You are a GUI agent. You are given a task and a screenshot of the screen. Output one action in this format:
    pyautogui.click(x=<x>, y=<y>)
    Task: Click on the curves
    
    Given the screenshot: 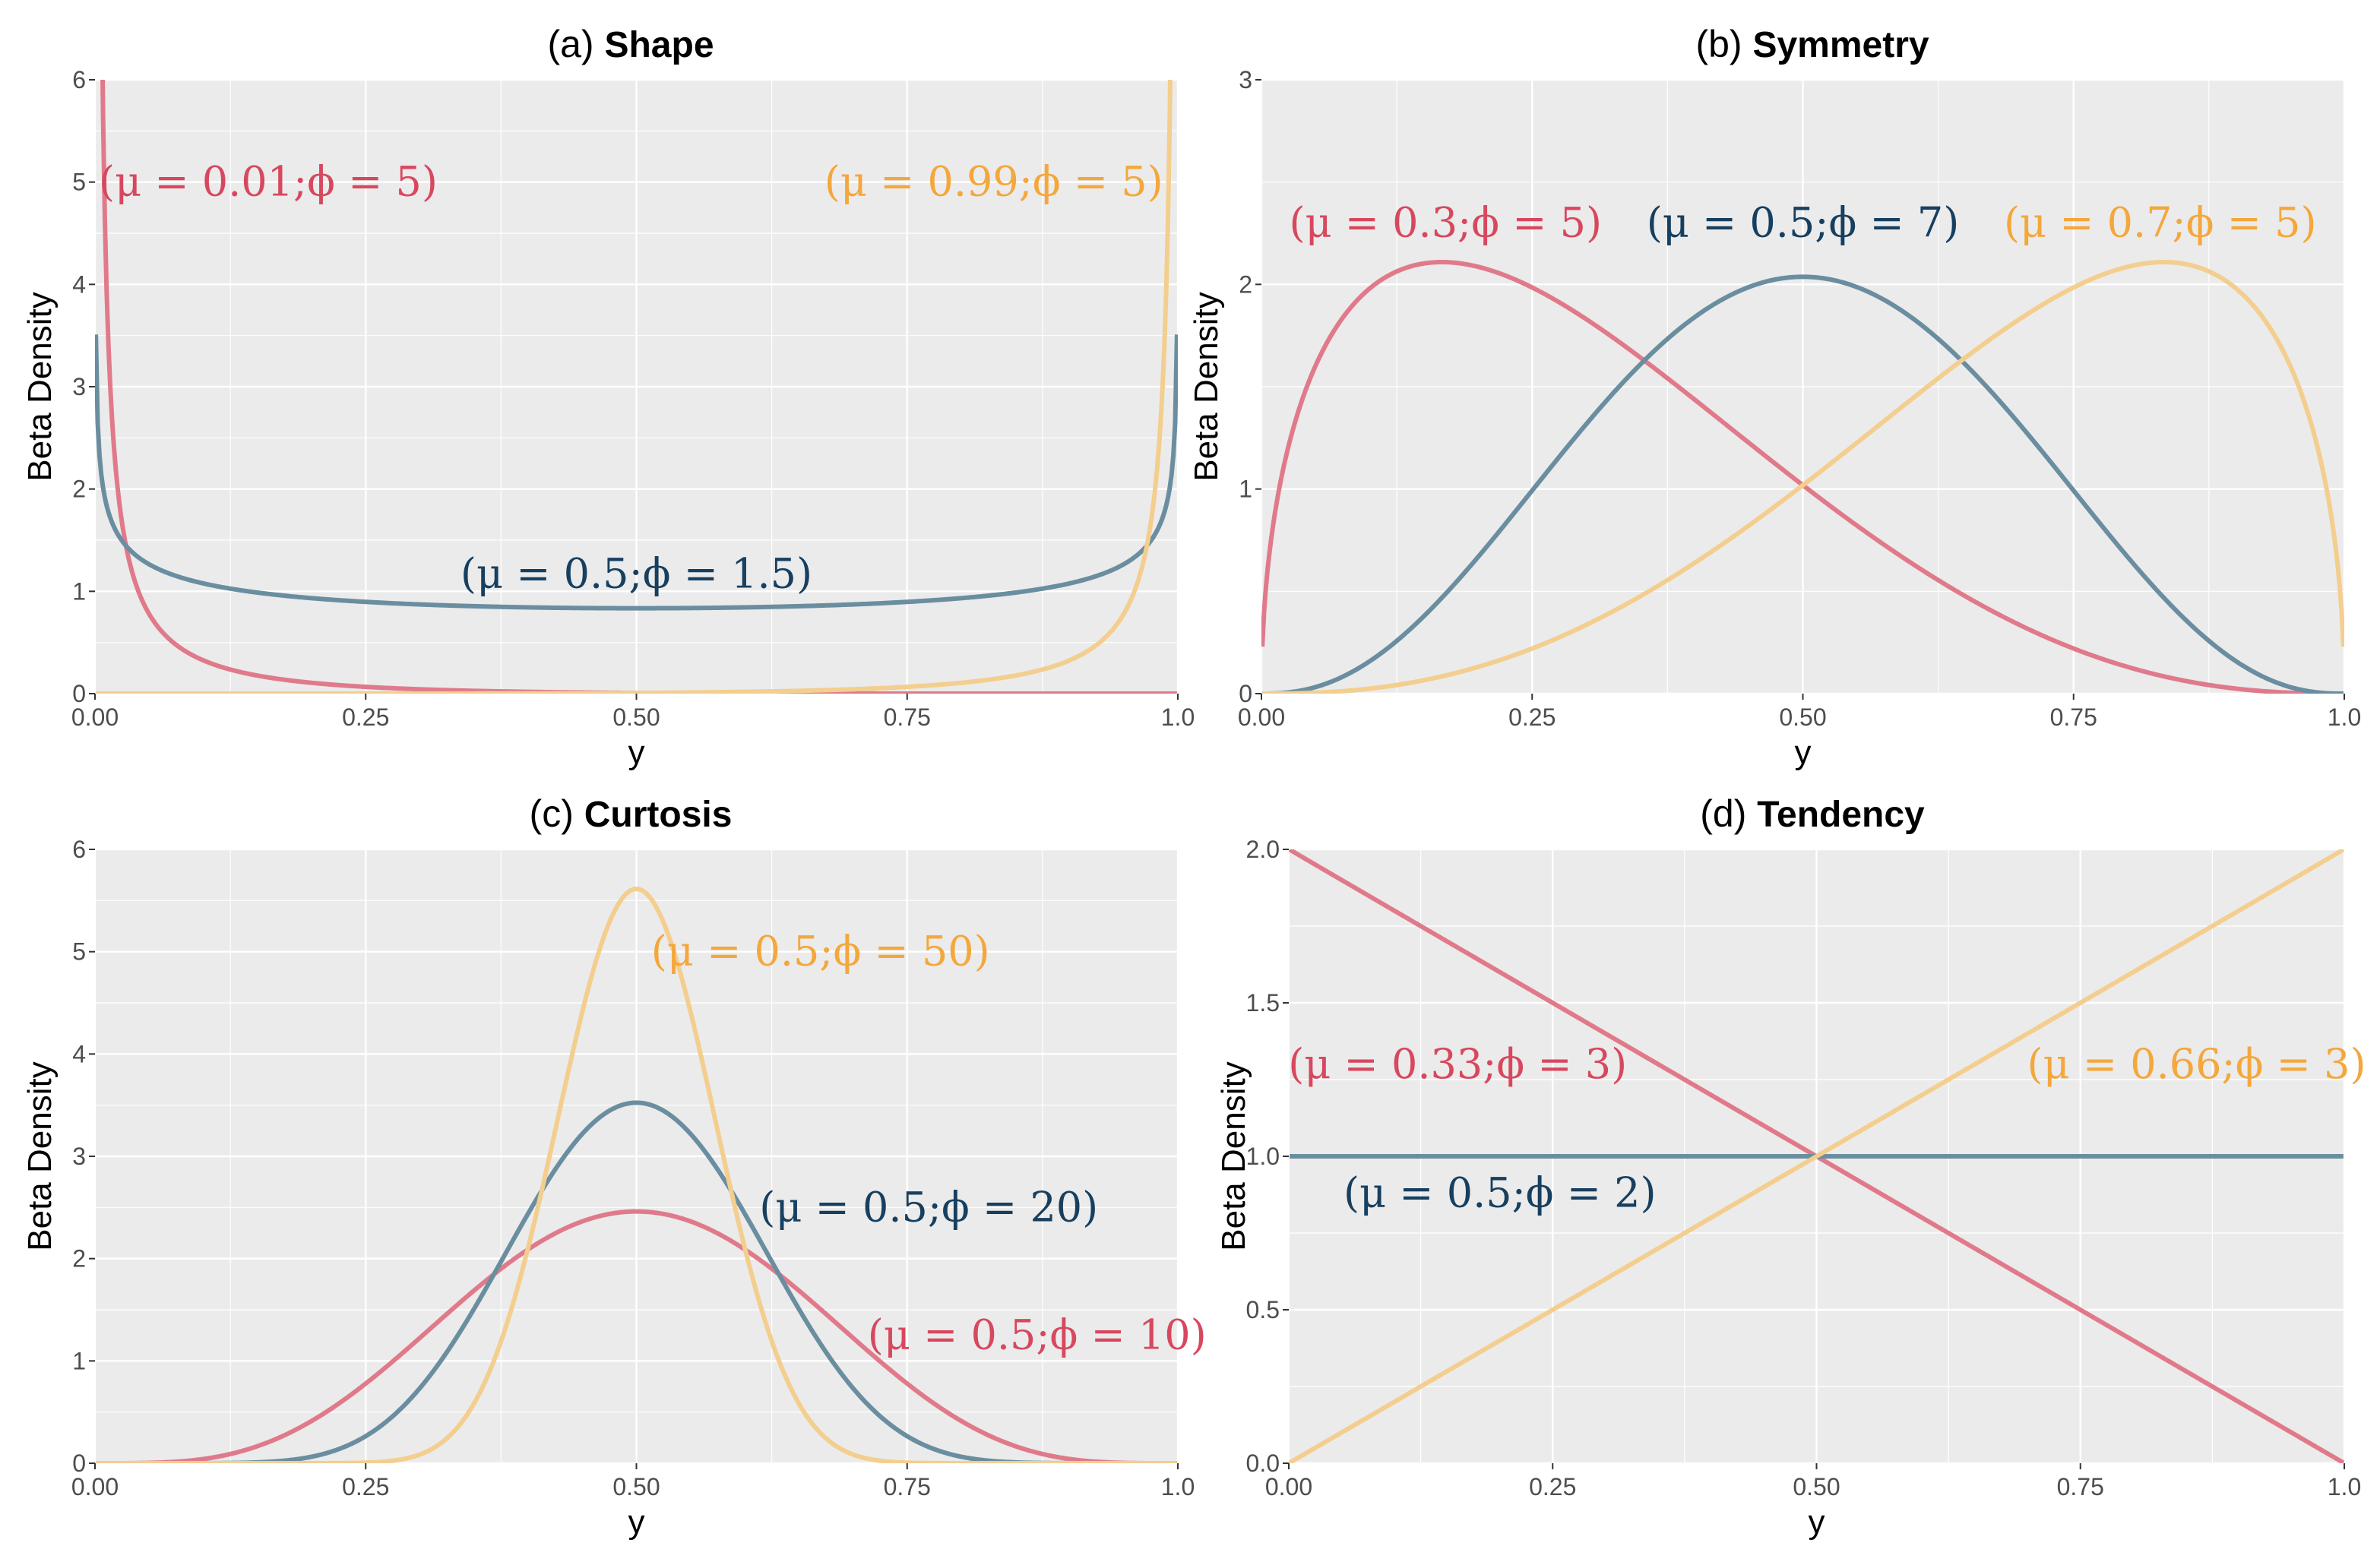 What is the action you would take?
    pyautogui.click(x=1802, y=477)
    